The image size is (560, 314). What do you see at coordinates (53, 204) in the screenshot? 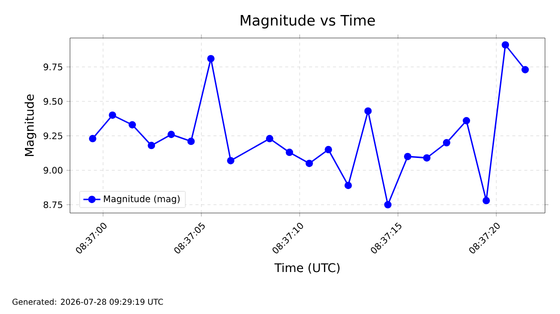
I see `y-tick-label: 8.75` at bounding box center [53, 204].